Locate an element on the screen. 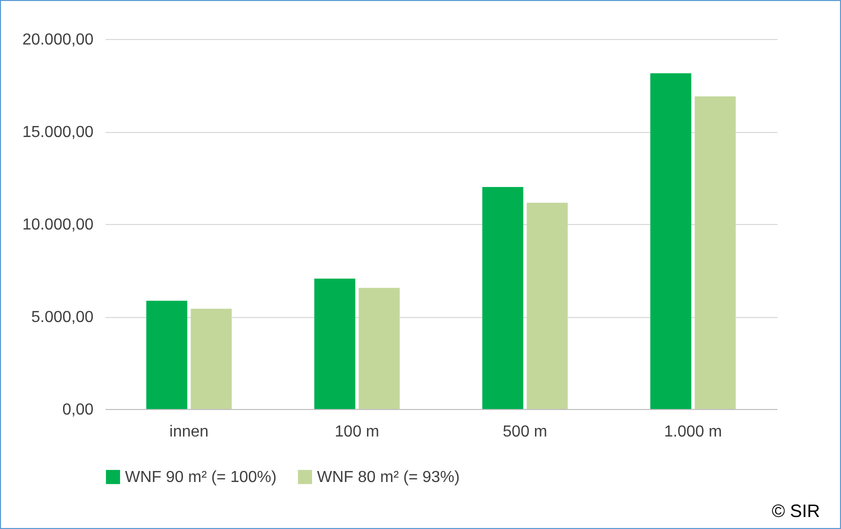  y-tick-label: 15.000,00 is located at coordinates (58, 132).